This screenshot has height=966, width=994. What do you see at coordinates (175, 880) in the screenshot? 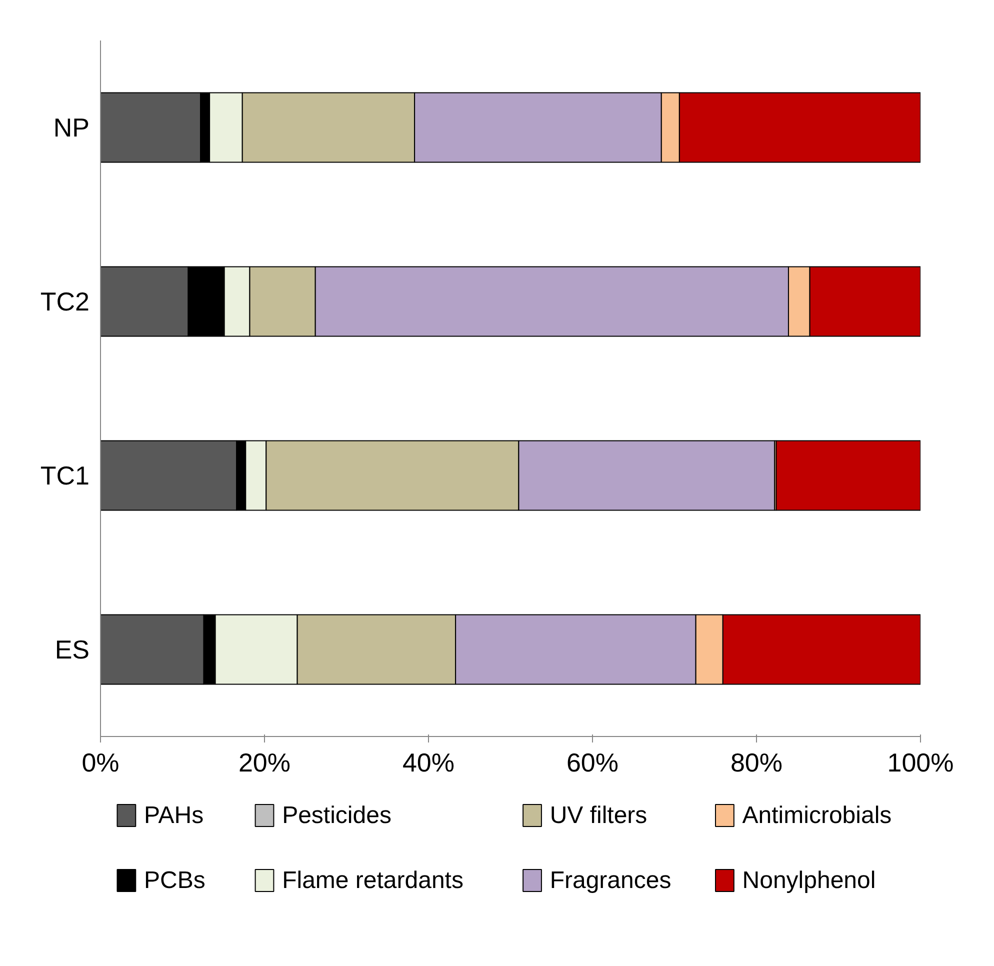
I see `legend-label: PCBs` at bounding box center [175, 880].